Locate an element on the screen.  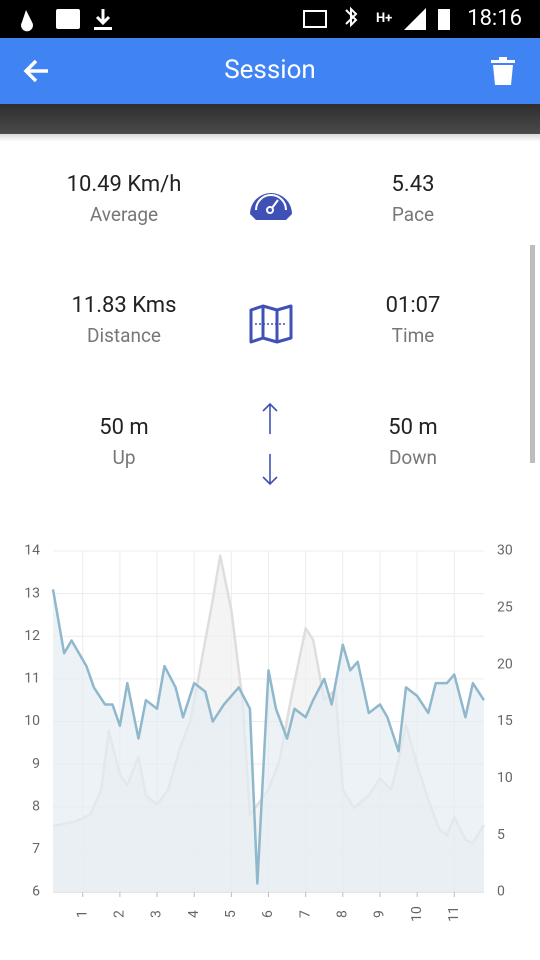
y-tick-label: 8 is located at coordinates (36, 806).